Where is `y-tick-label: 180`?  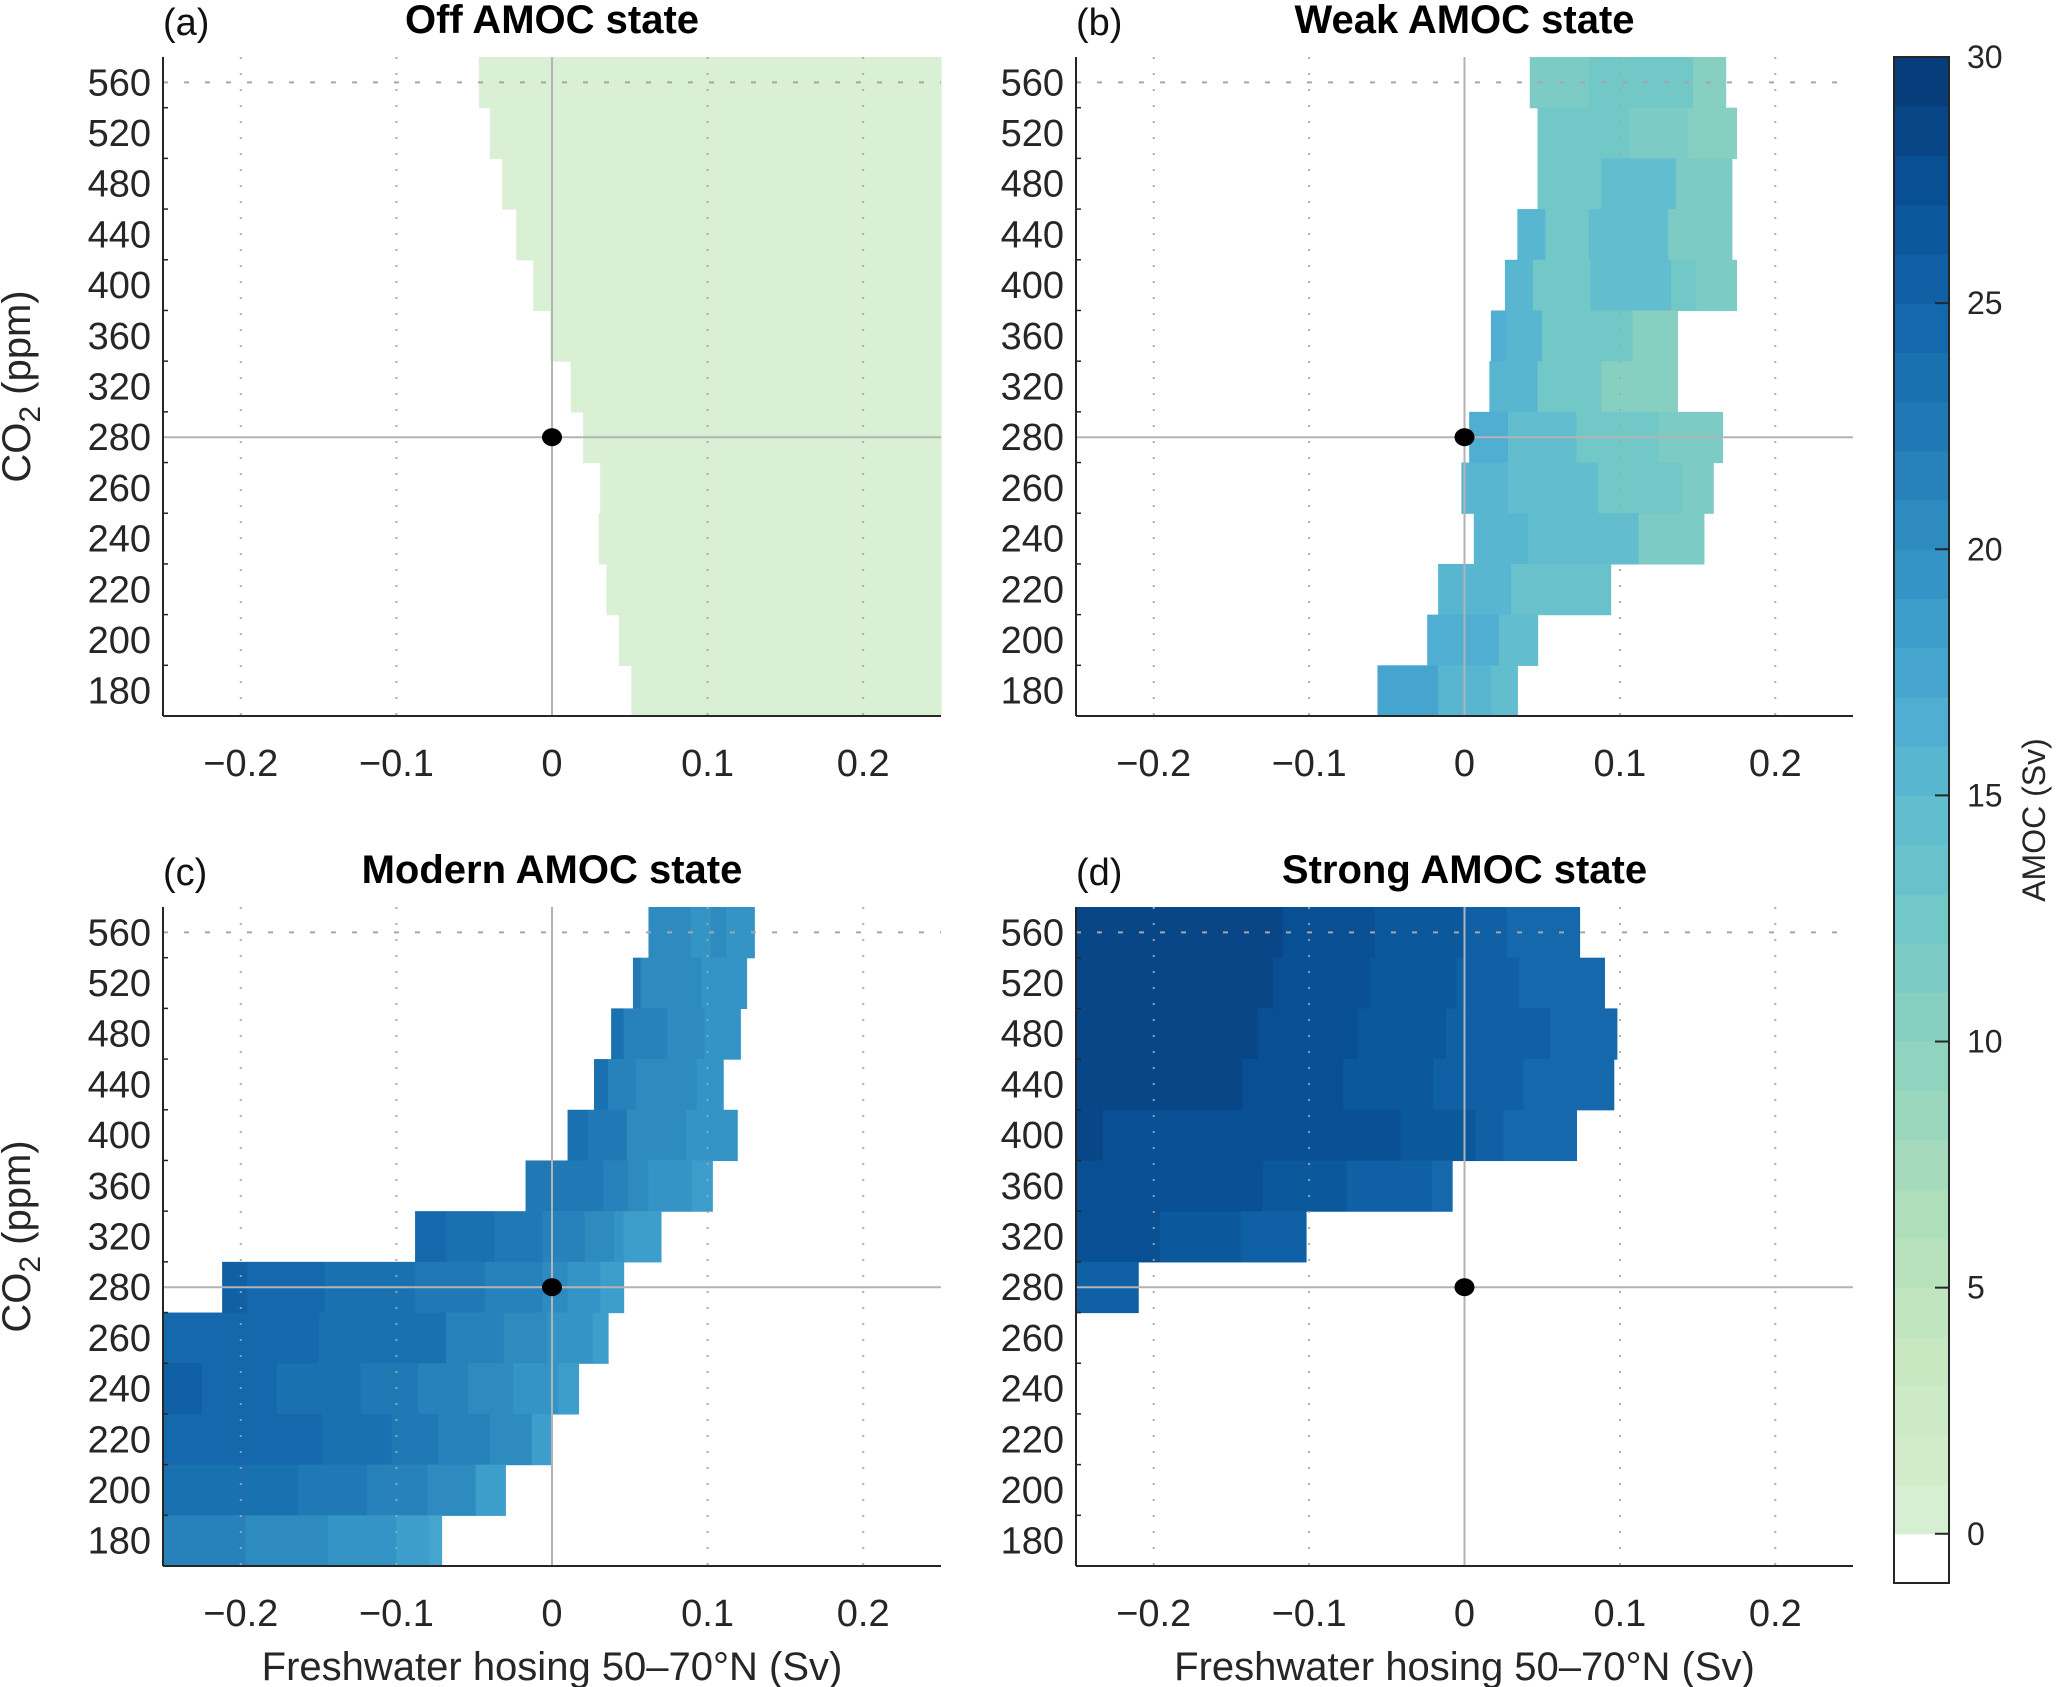 y-tick-label: 180 is located at coordinates (1032, 692).